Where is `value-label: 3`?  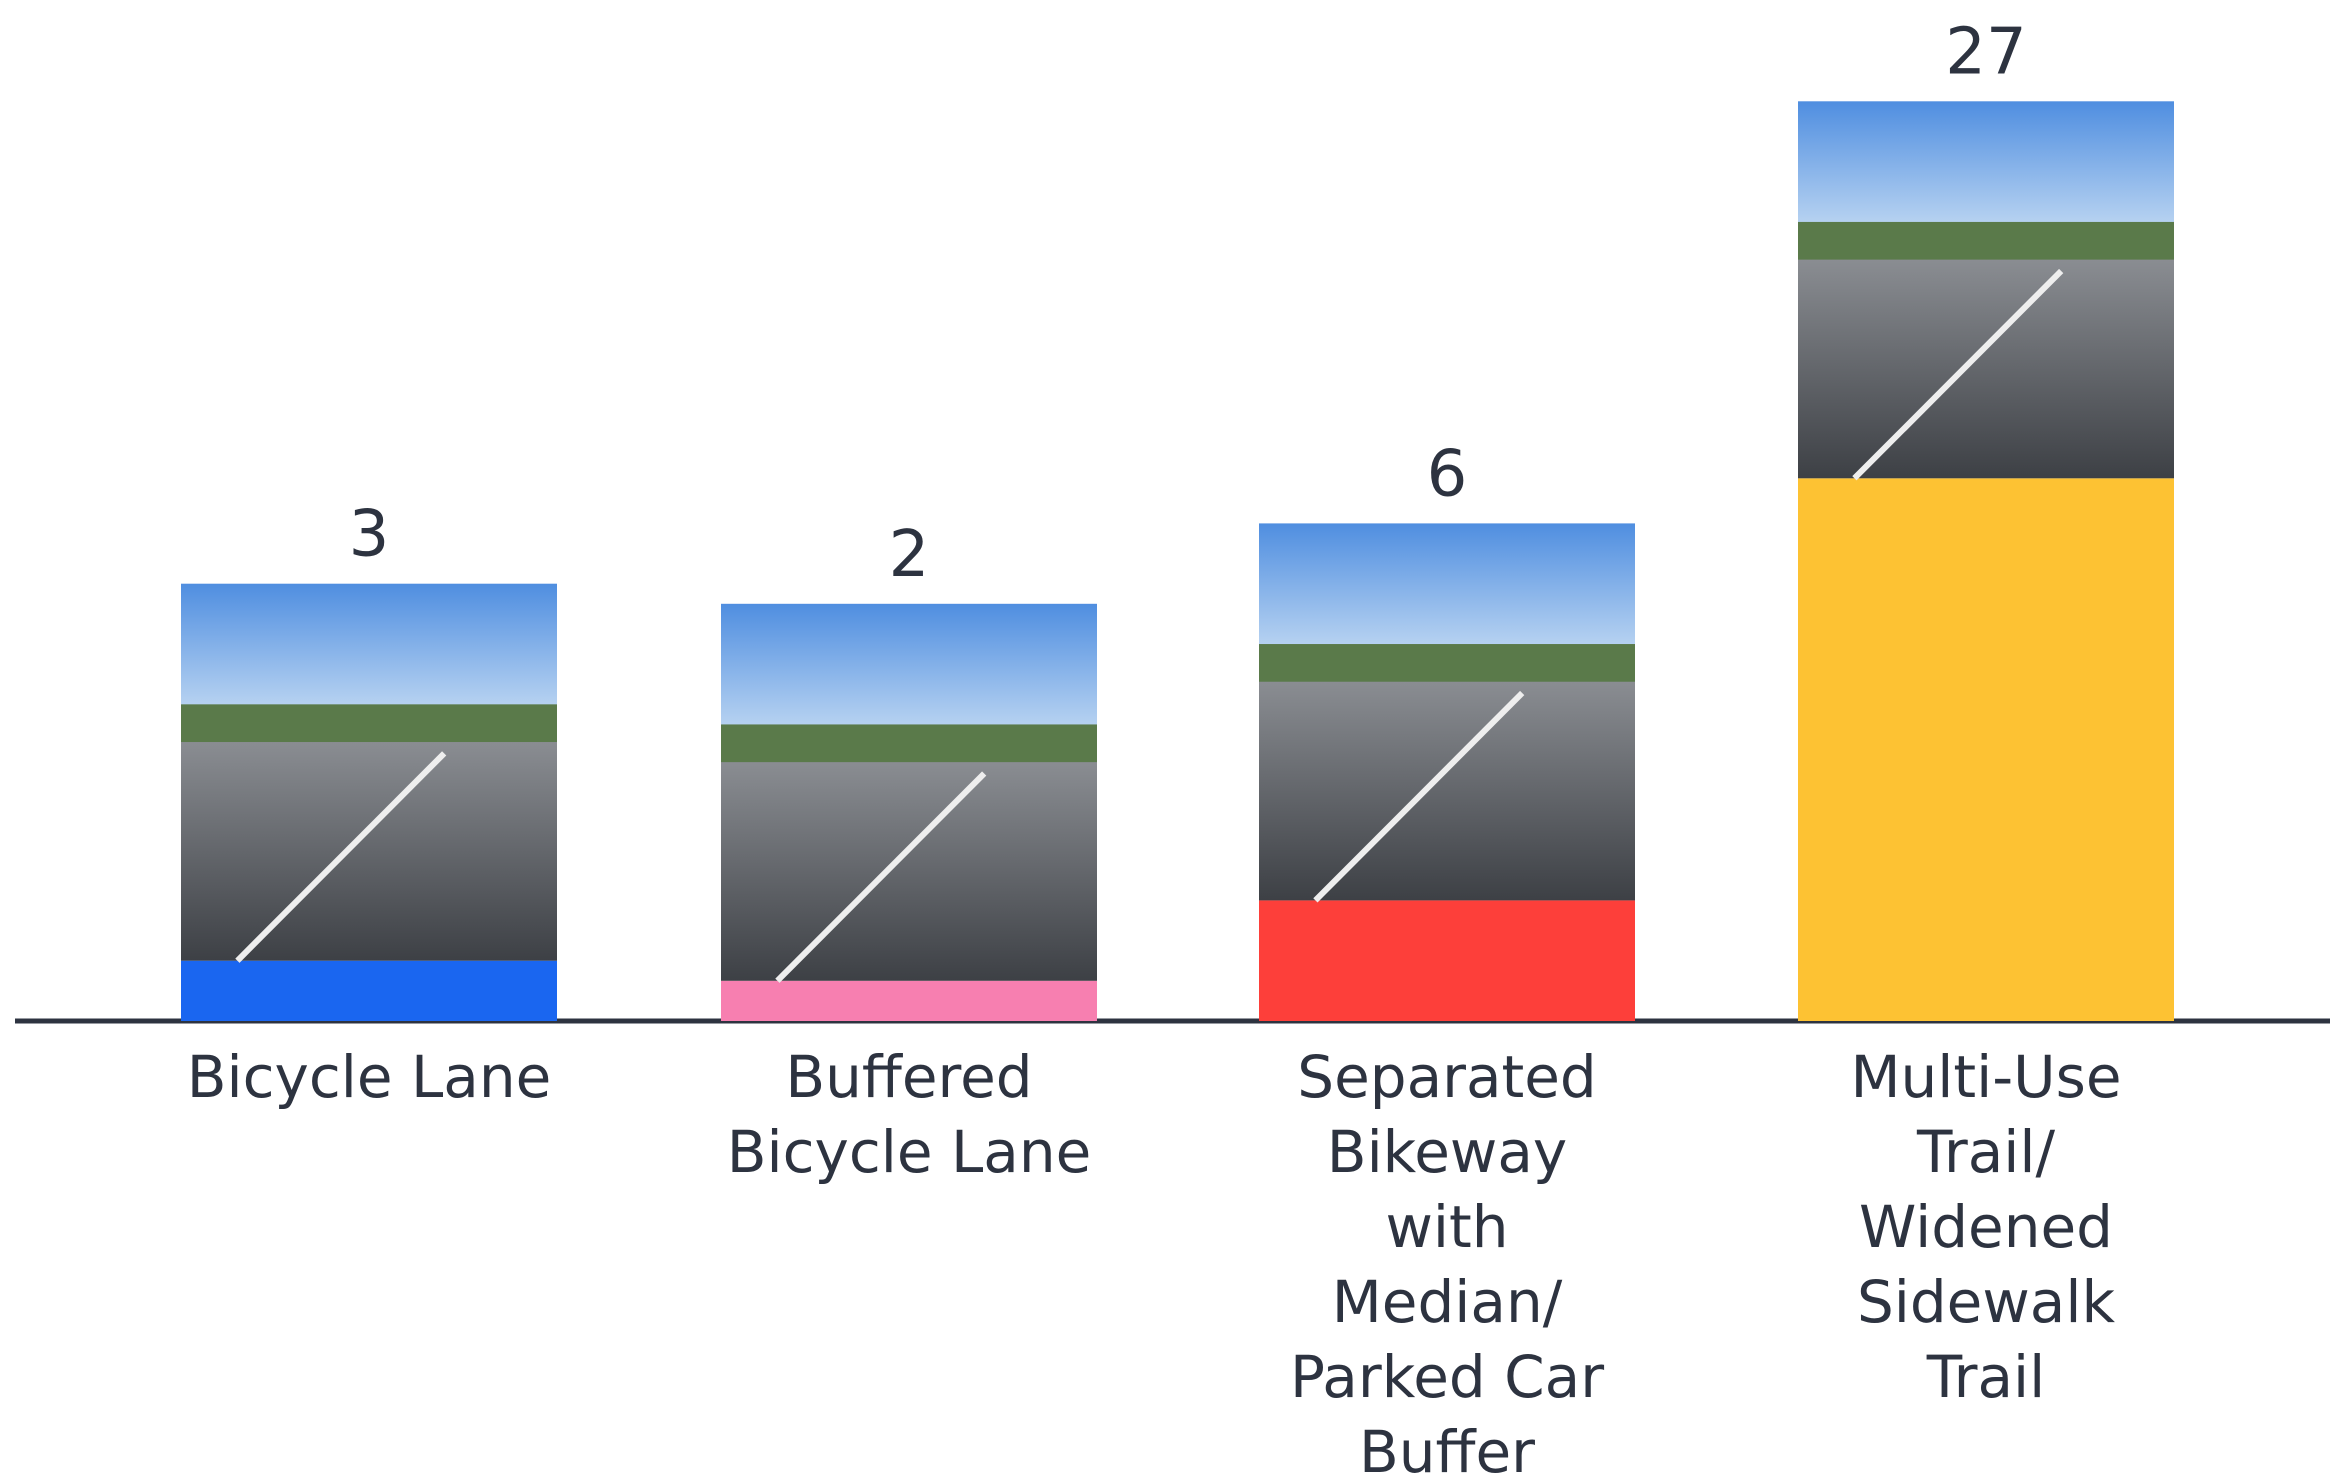 value-label: 3 is located at coordinates (369, 535).